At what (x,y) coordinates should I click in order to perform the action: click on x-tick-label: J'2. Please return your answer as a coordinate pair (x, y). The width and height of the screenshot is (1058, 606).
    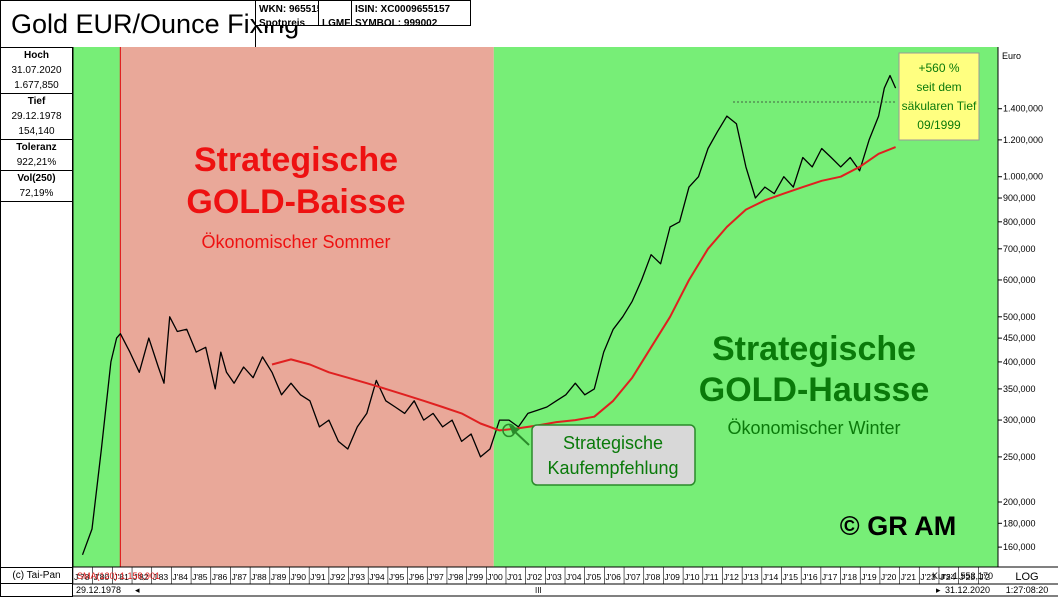
    Looking at the image, I should click on (984, 577).